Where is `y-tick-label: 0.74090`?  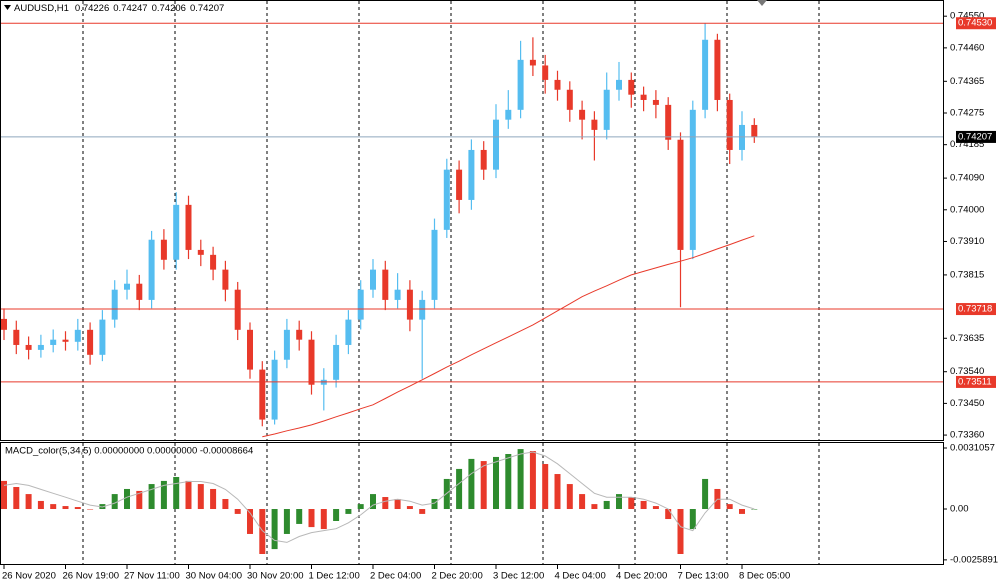 y-tick-label: 0.74090 is located at coordinates (967, 178).